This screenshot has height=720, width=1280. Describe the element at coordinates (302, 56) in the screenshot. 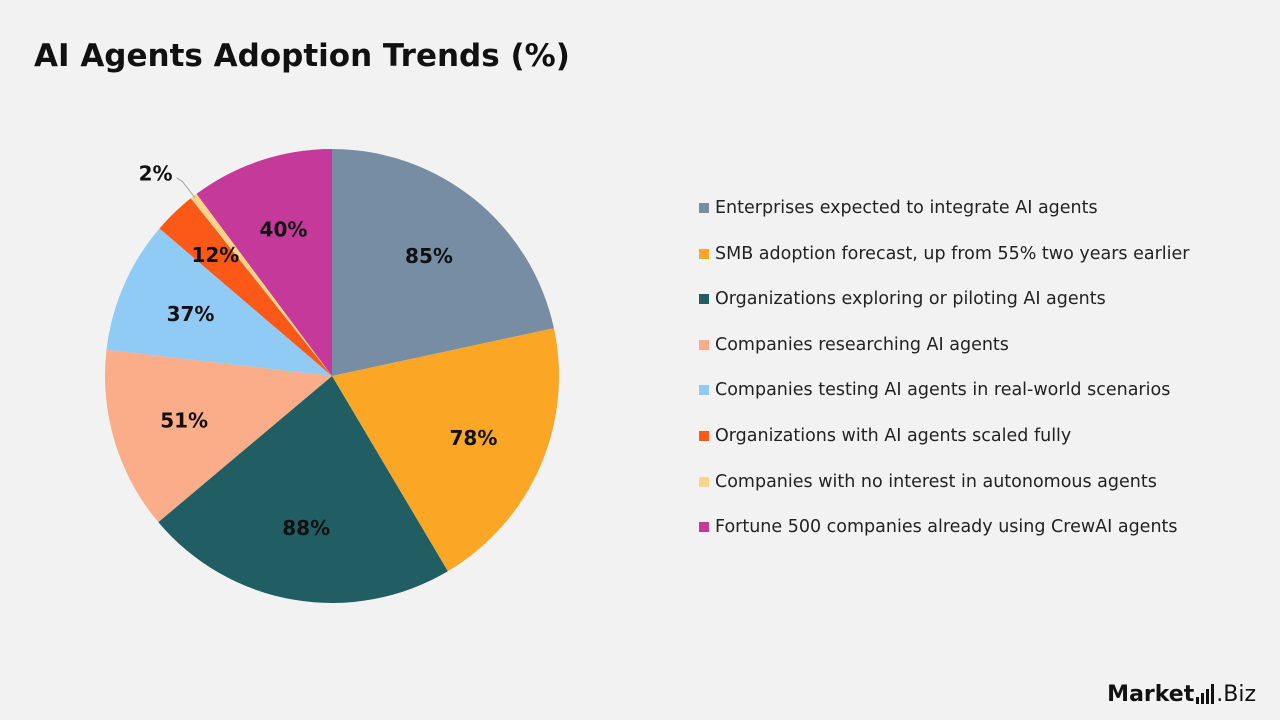

I see `chart-title: AI Agents Adoption Trends (%)` at that location.